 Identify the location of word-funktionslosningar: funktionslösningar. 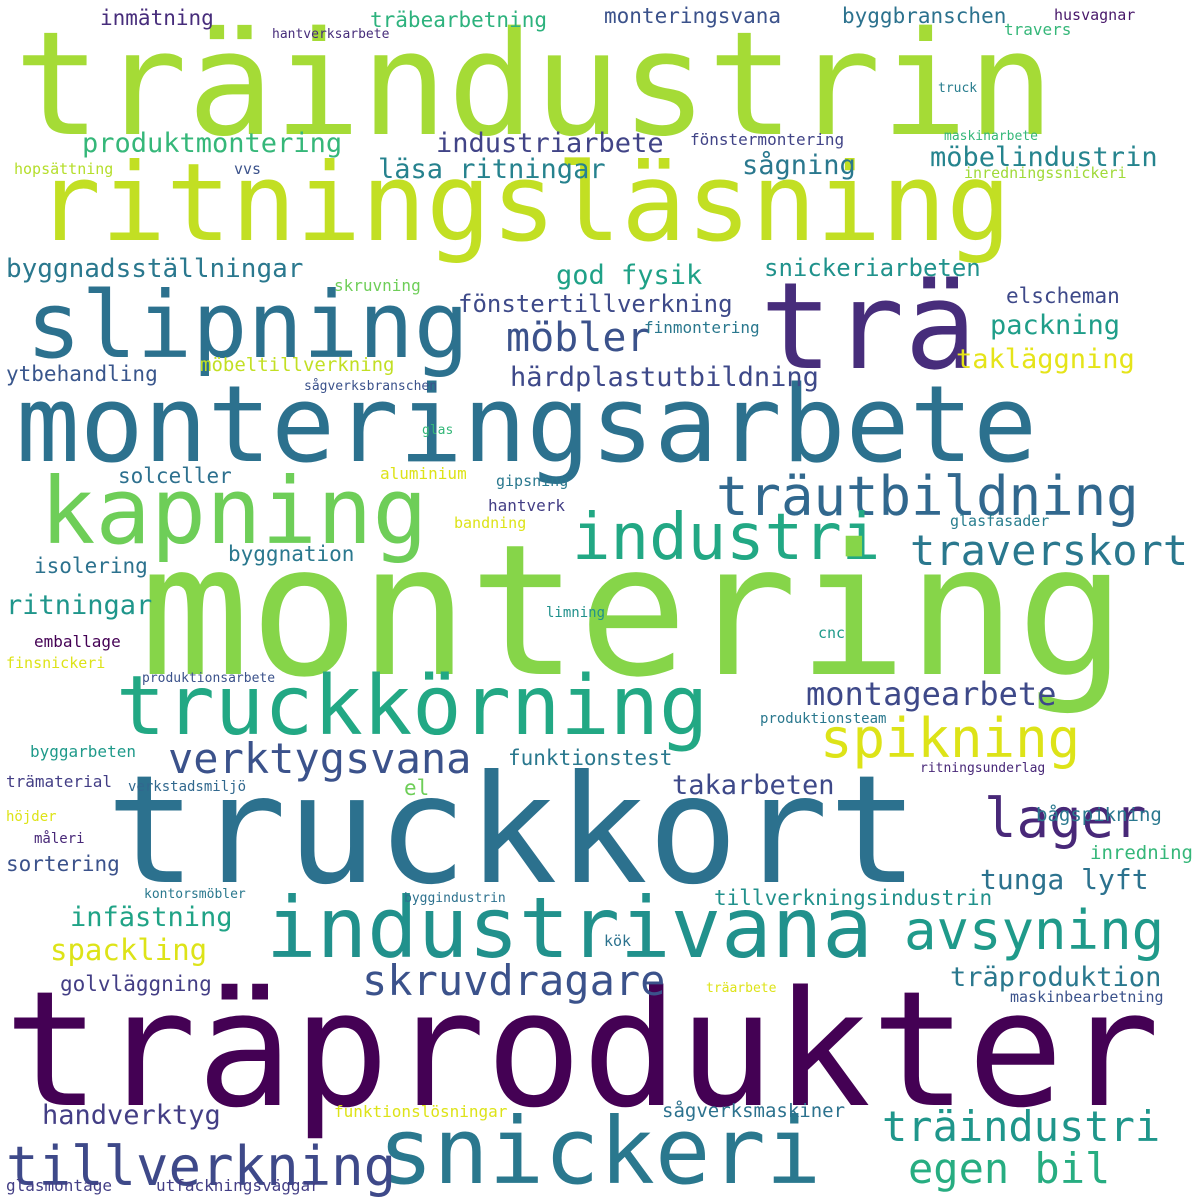
(421, 1111).